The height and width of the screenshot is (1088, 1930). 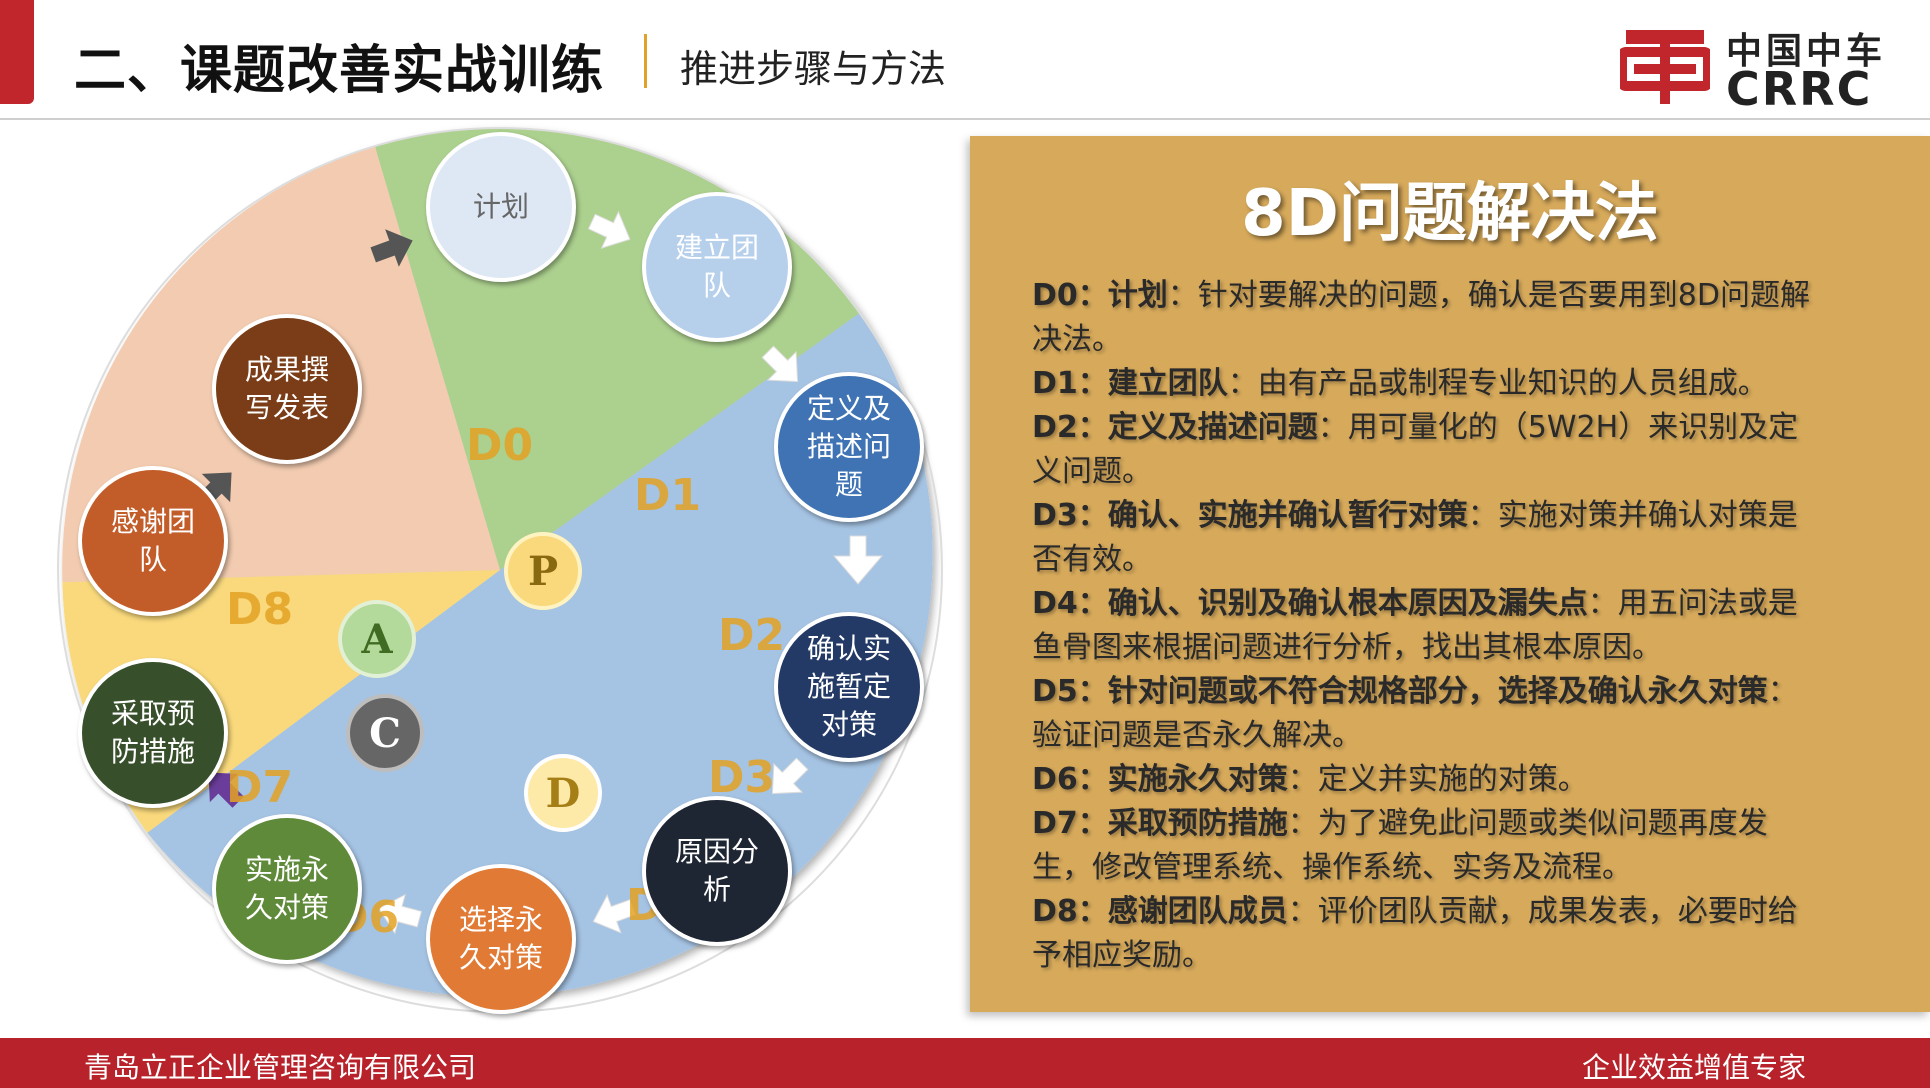 What do you see at coordinates (500, 445) in the screenshot?
I see `d-label-d0: D0` at bounding box center [500, 445].